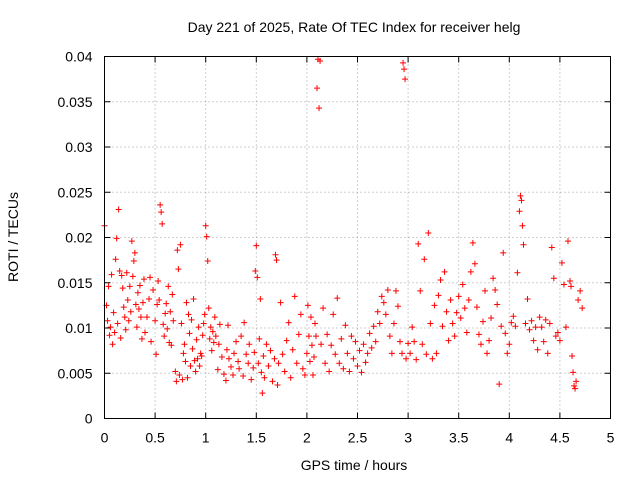 This screenshot has width=640, height=480. What do you see at coordinates (358, 438) in the screenshot?
I see `x-tick-label: 2.5` at bounding box center [358, 438].